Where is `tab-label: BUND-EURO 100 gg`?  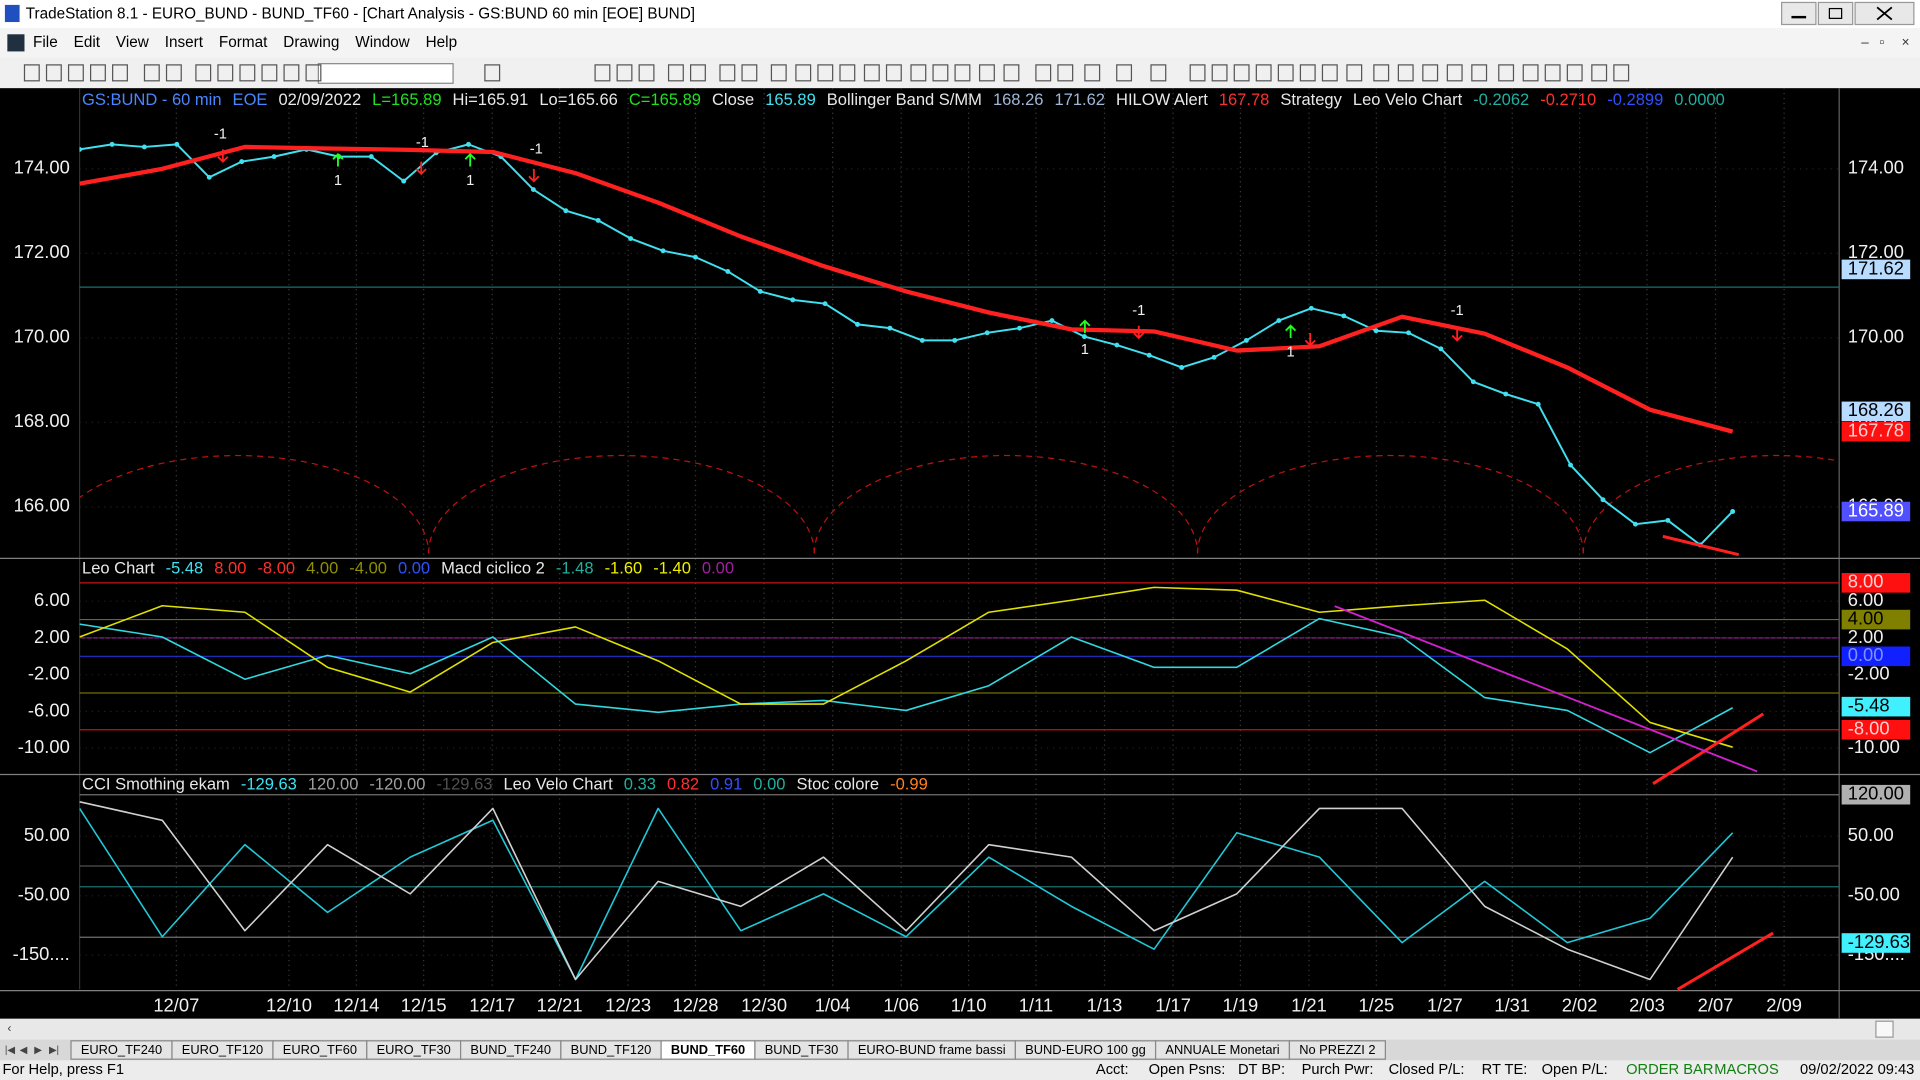
tab-label: BUND-EURO 100 gg is located at coordinates (1085, 1049).